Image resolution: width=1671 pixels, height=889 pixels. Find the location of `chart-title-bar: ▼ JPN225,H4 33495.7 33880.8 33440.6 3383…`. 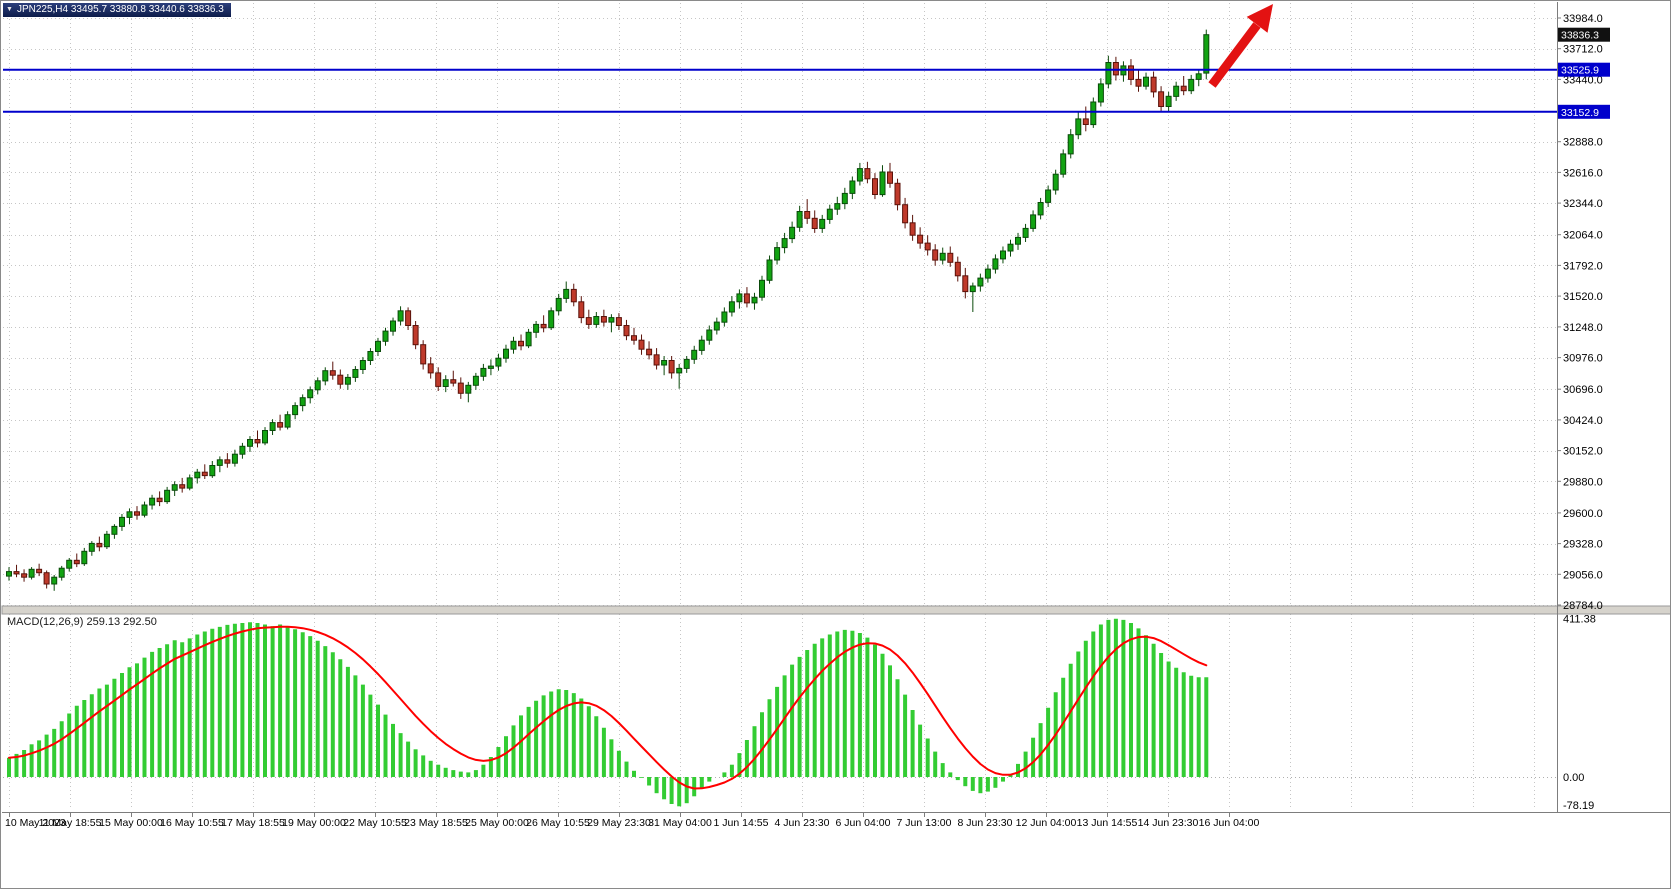

chart-title-bar: ▼ JPN225,H4 33495.7 33880.8 33440.6 3383… is located at coordinates (117, 10).